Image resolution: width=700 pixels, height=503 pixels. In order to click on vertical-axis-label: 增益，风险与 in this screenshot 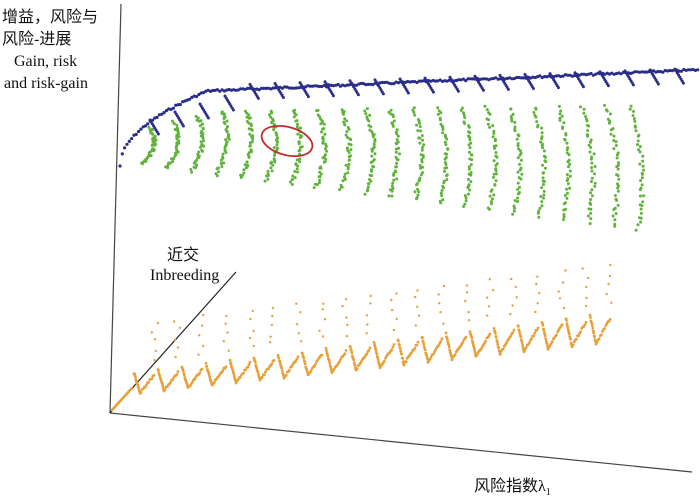, I will do `click(50, 17)`.